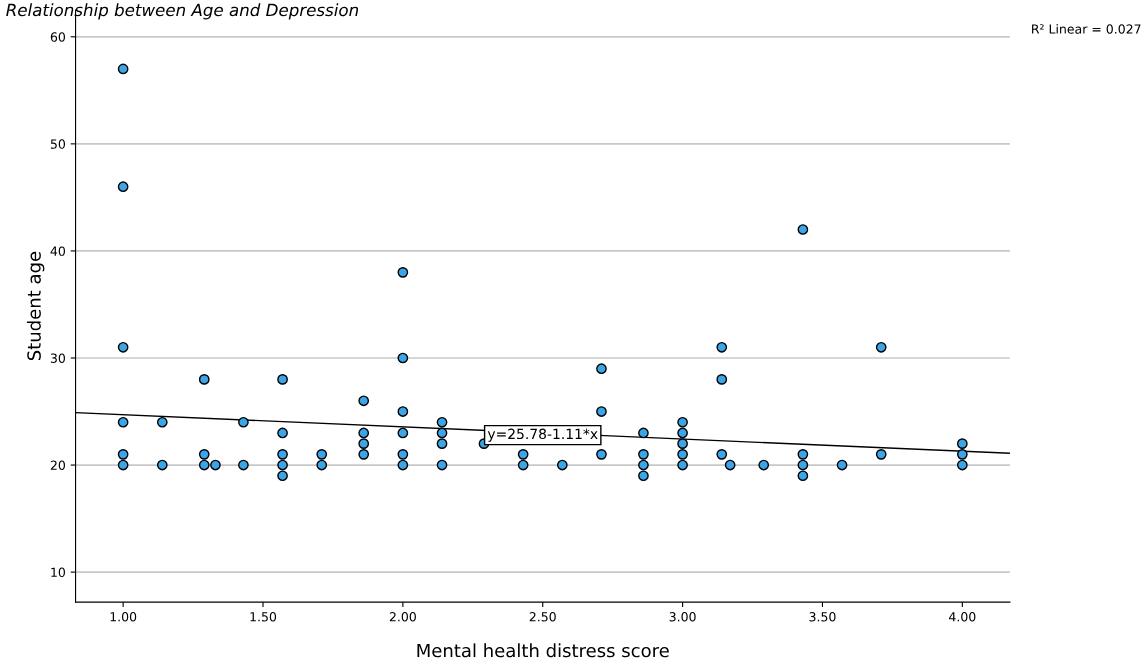 The width and height of the screenshot is (1145, 669). I want to click on text: R² Linear = 0.027, so click(1086, 29).